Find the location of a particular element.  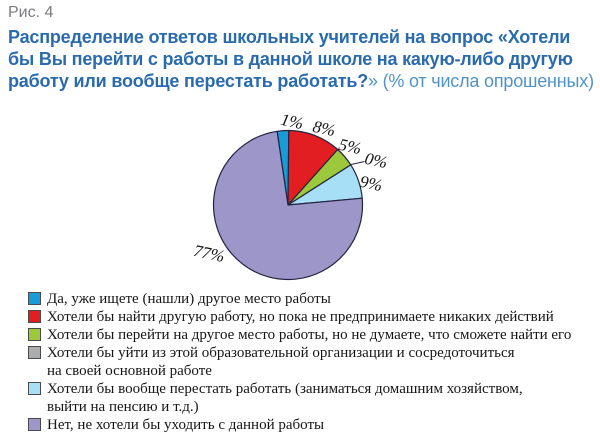

pie-slice-1% is located at coordinates (283, 167).